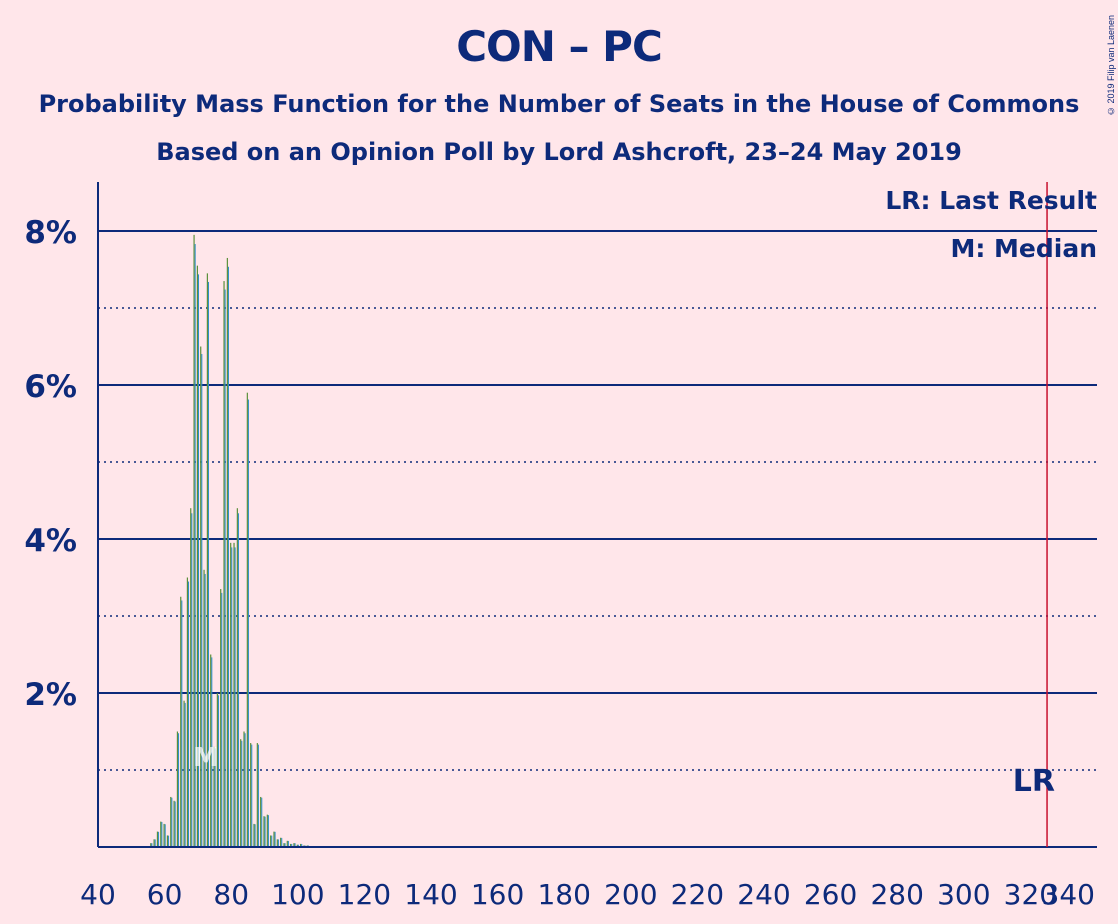 This screenshot has width=1118, height=924. I want to click on chart-title: CON – PC, so click(559, 46).